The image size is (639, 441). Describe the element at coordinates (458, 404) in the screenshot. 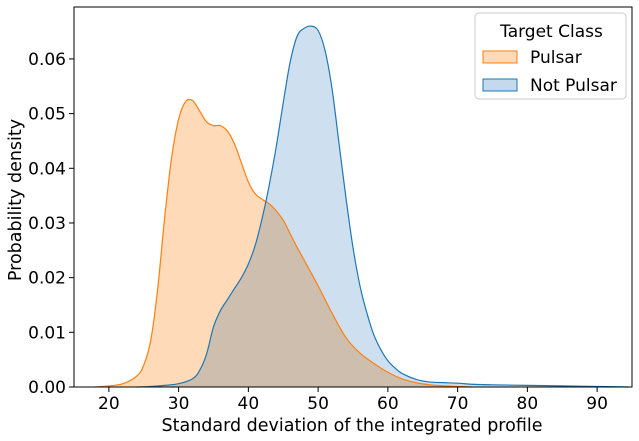

I see `x-tick-label: 70` at that location.